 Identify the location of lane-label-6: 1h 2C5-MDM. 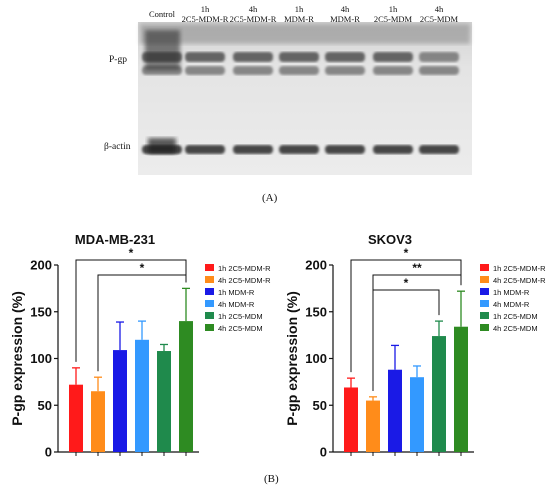
(393, 14).